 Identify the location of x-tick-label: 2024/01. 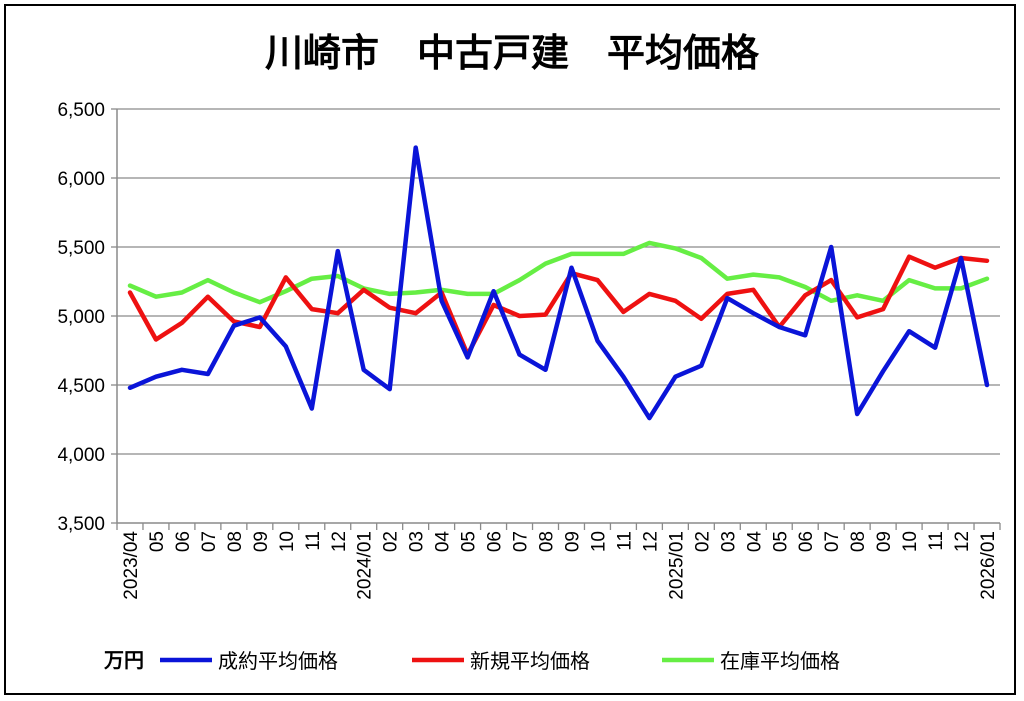
(365, 565).